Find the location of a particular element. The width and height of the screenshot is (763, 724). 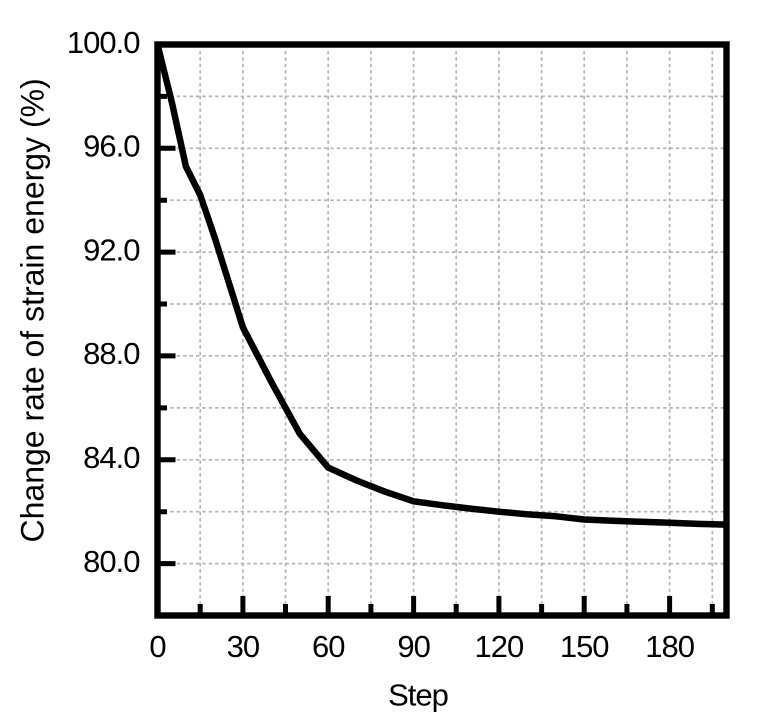

svg-text: 0 is located at coordinates (157, 646).